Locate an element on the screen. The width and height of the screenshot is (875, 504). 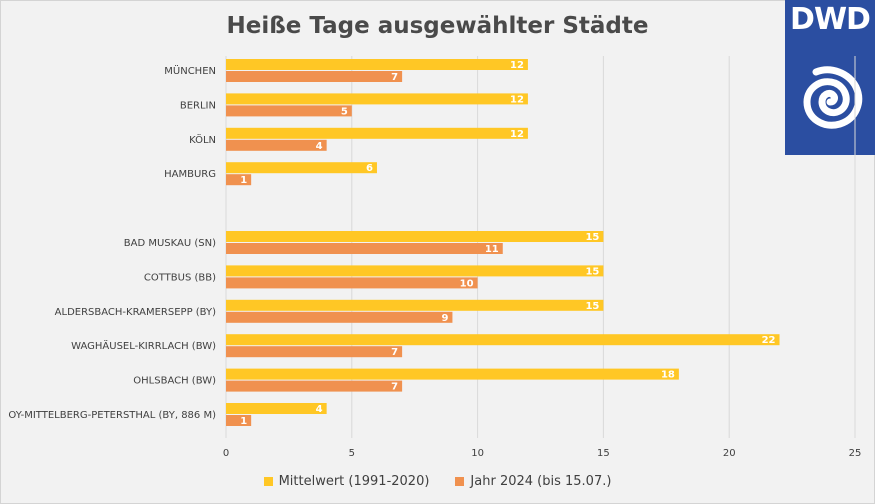
swirl-icon is located at coordinates (833, 97).